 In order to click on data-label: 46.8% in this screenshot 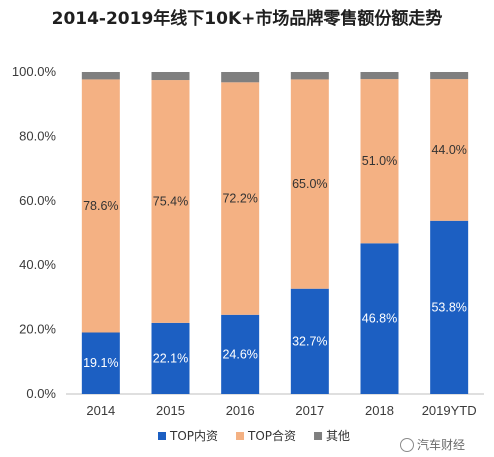, I will do `click(379, 319)`.